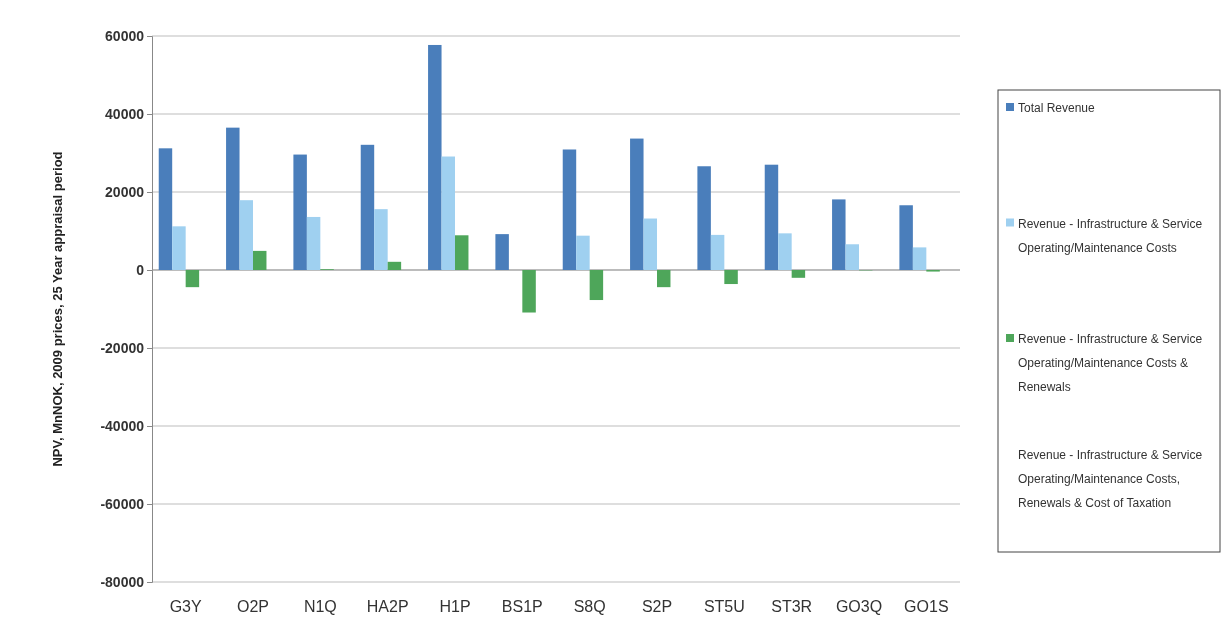 The width and height of the screenshot is (1222, 631). I want to click on y-tick-label: 40000, so click(125, 113).